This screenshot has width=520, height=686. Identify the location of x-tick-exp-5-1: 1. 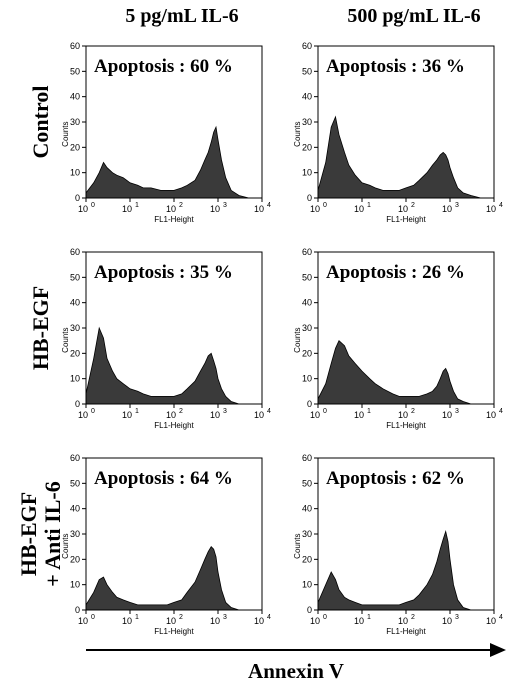
(369, 617).